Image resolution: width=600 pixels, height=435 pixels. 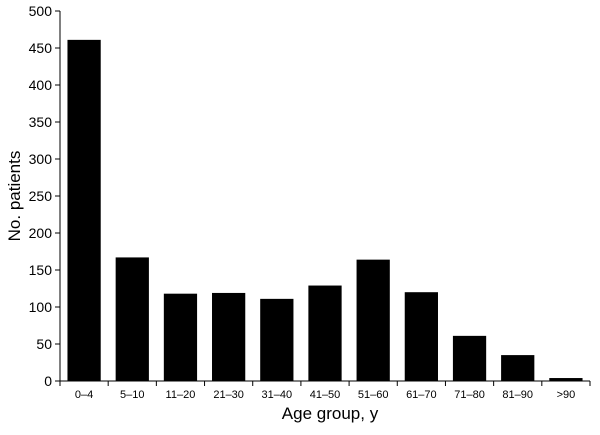 I want to click on x-tick-label-8: 71–80, so click(x=469, y=395).